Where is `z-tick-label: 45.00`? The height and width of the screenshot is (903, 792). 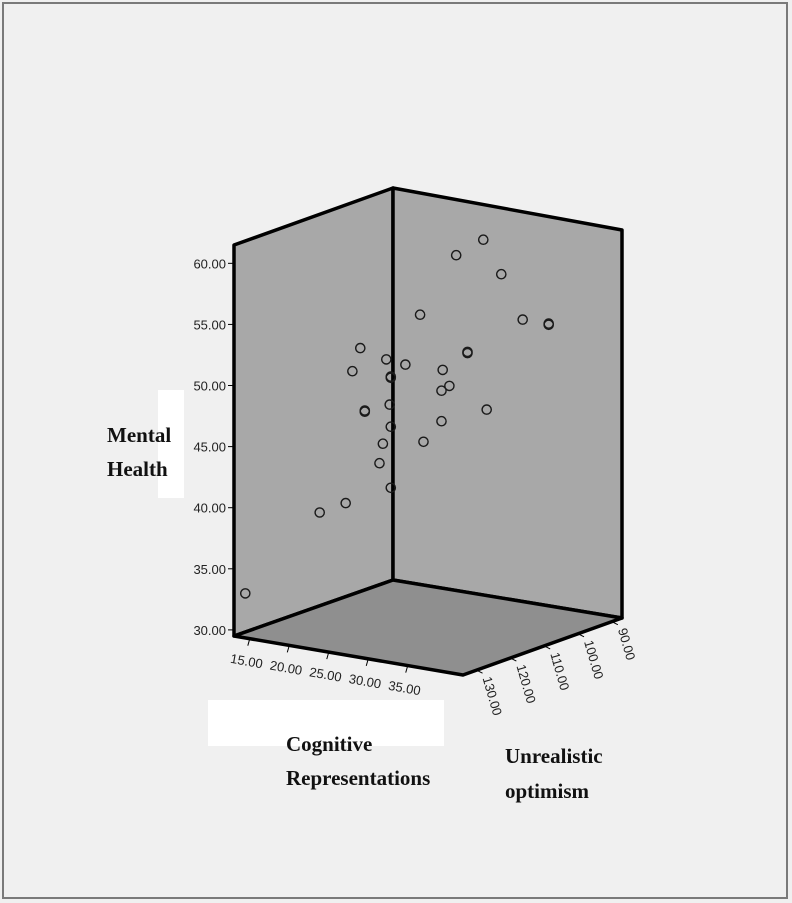
z-tick-label: 45.00 is located at coordinates (209, 447).